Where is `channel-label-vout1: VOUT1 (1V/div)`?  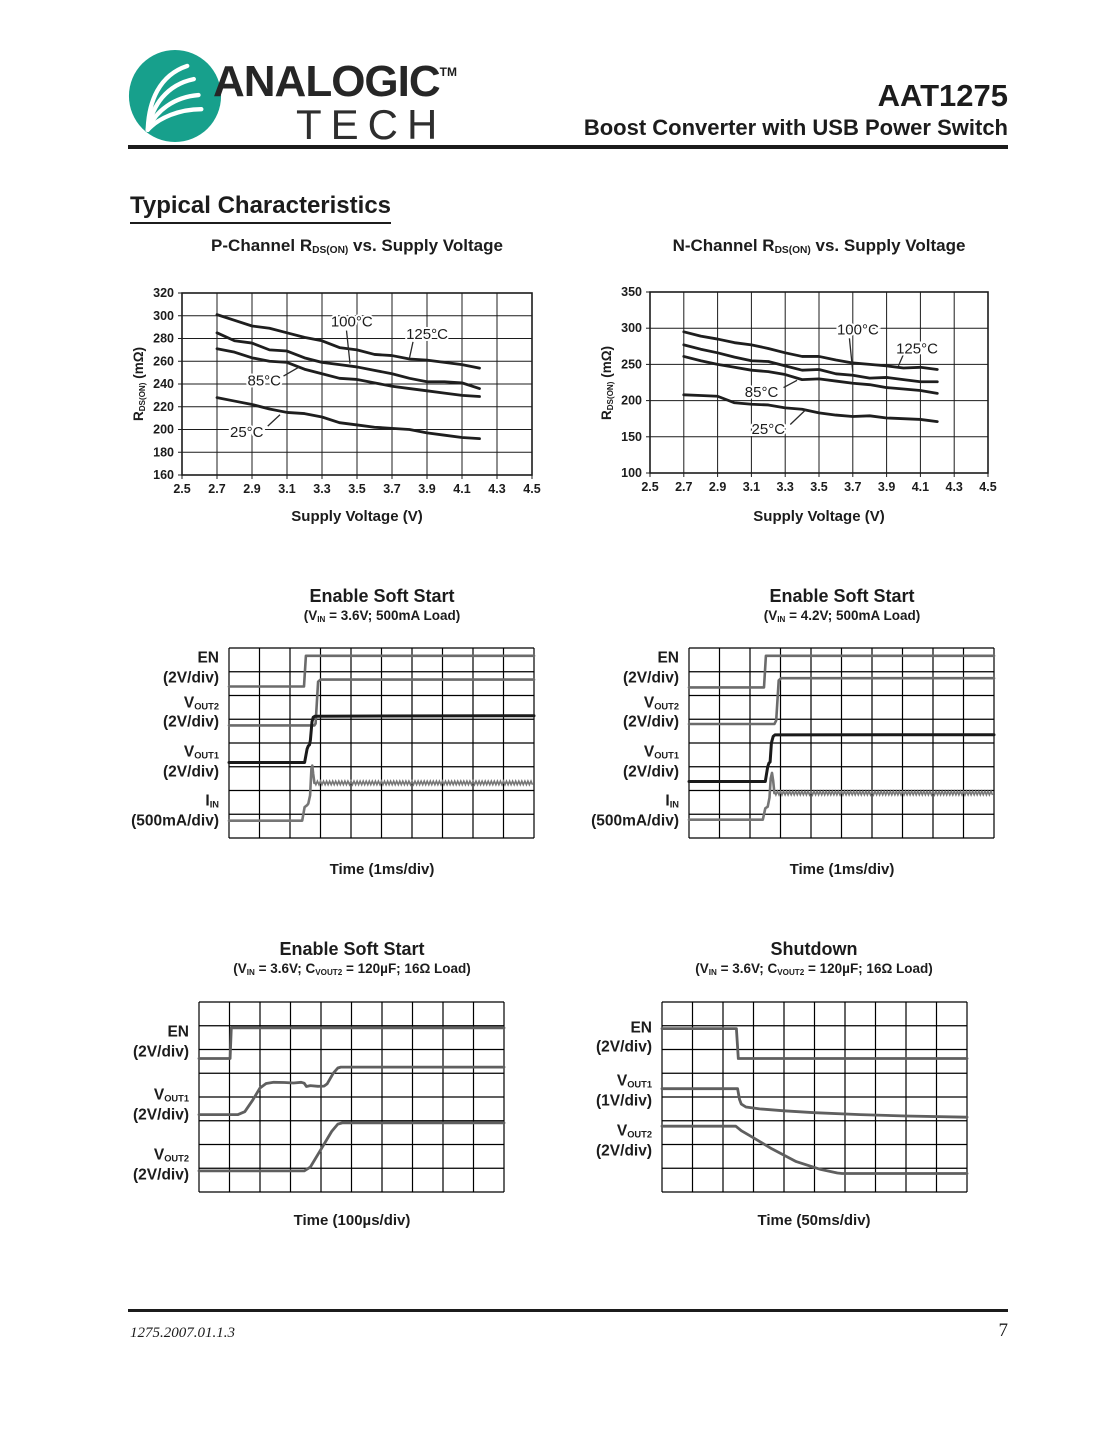 channel-label-vout1: VOUT1 (1V/div) is located at coordinates (624, 1091).